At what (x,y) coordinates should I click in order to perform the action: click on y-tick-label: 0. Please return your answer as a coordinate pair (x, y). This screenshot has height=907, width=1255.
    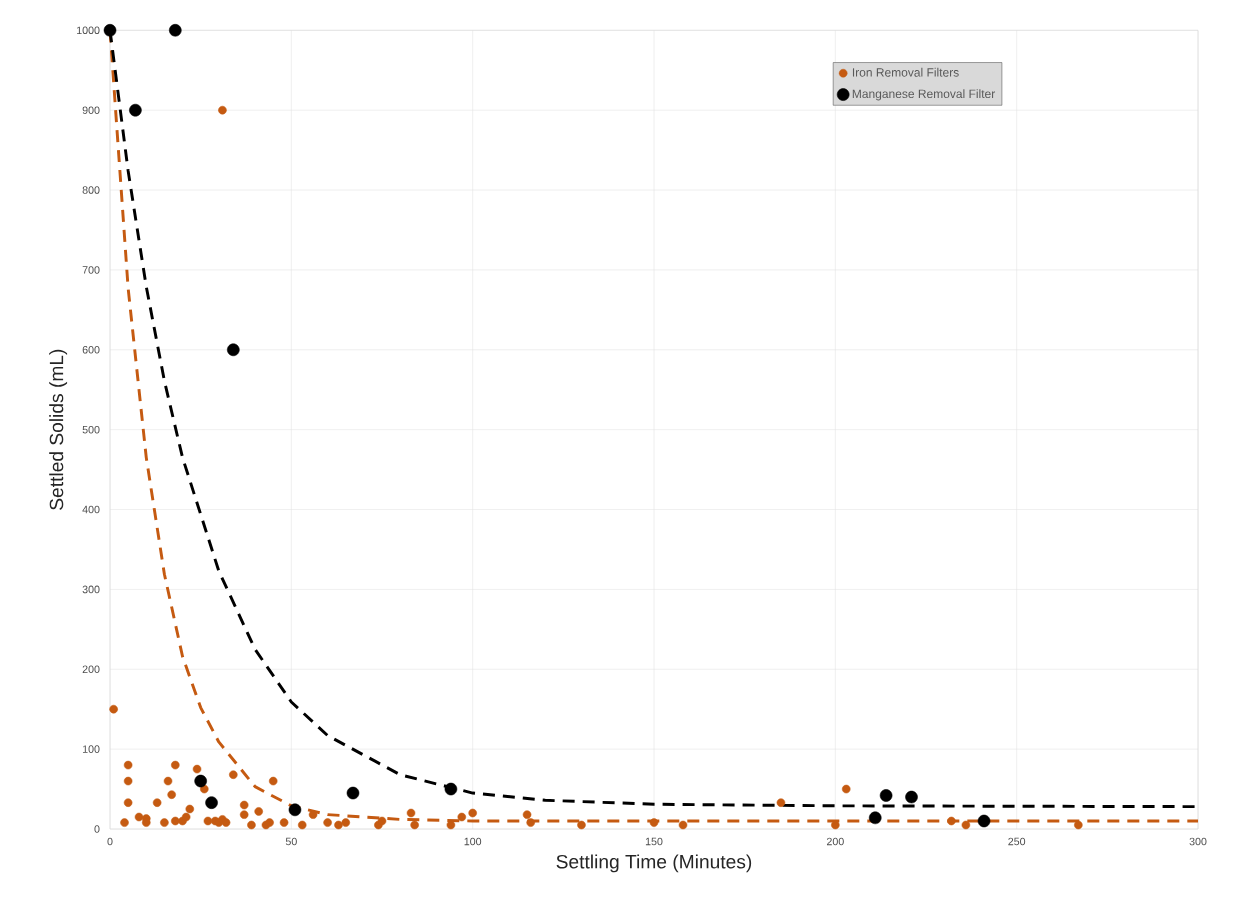
    Looking at the image, I should click on (97, 829).